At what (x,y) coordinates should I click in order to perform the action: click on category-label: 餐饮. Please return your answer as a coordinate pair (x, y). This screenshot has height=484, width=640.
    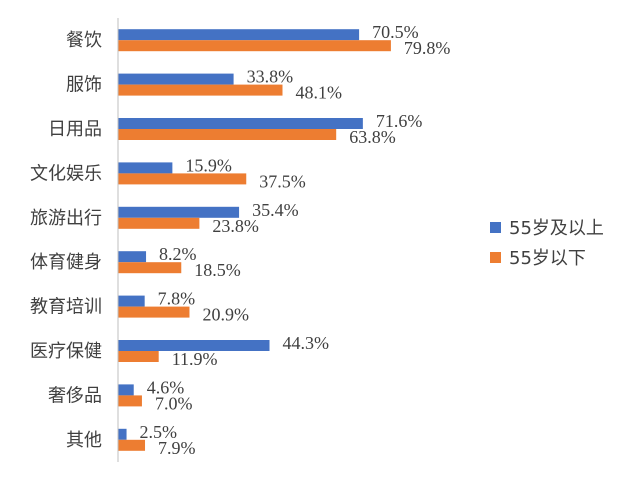
    Looking at the image, I should click on (84, 40).